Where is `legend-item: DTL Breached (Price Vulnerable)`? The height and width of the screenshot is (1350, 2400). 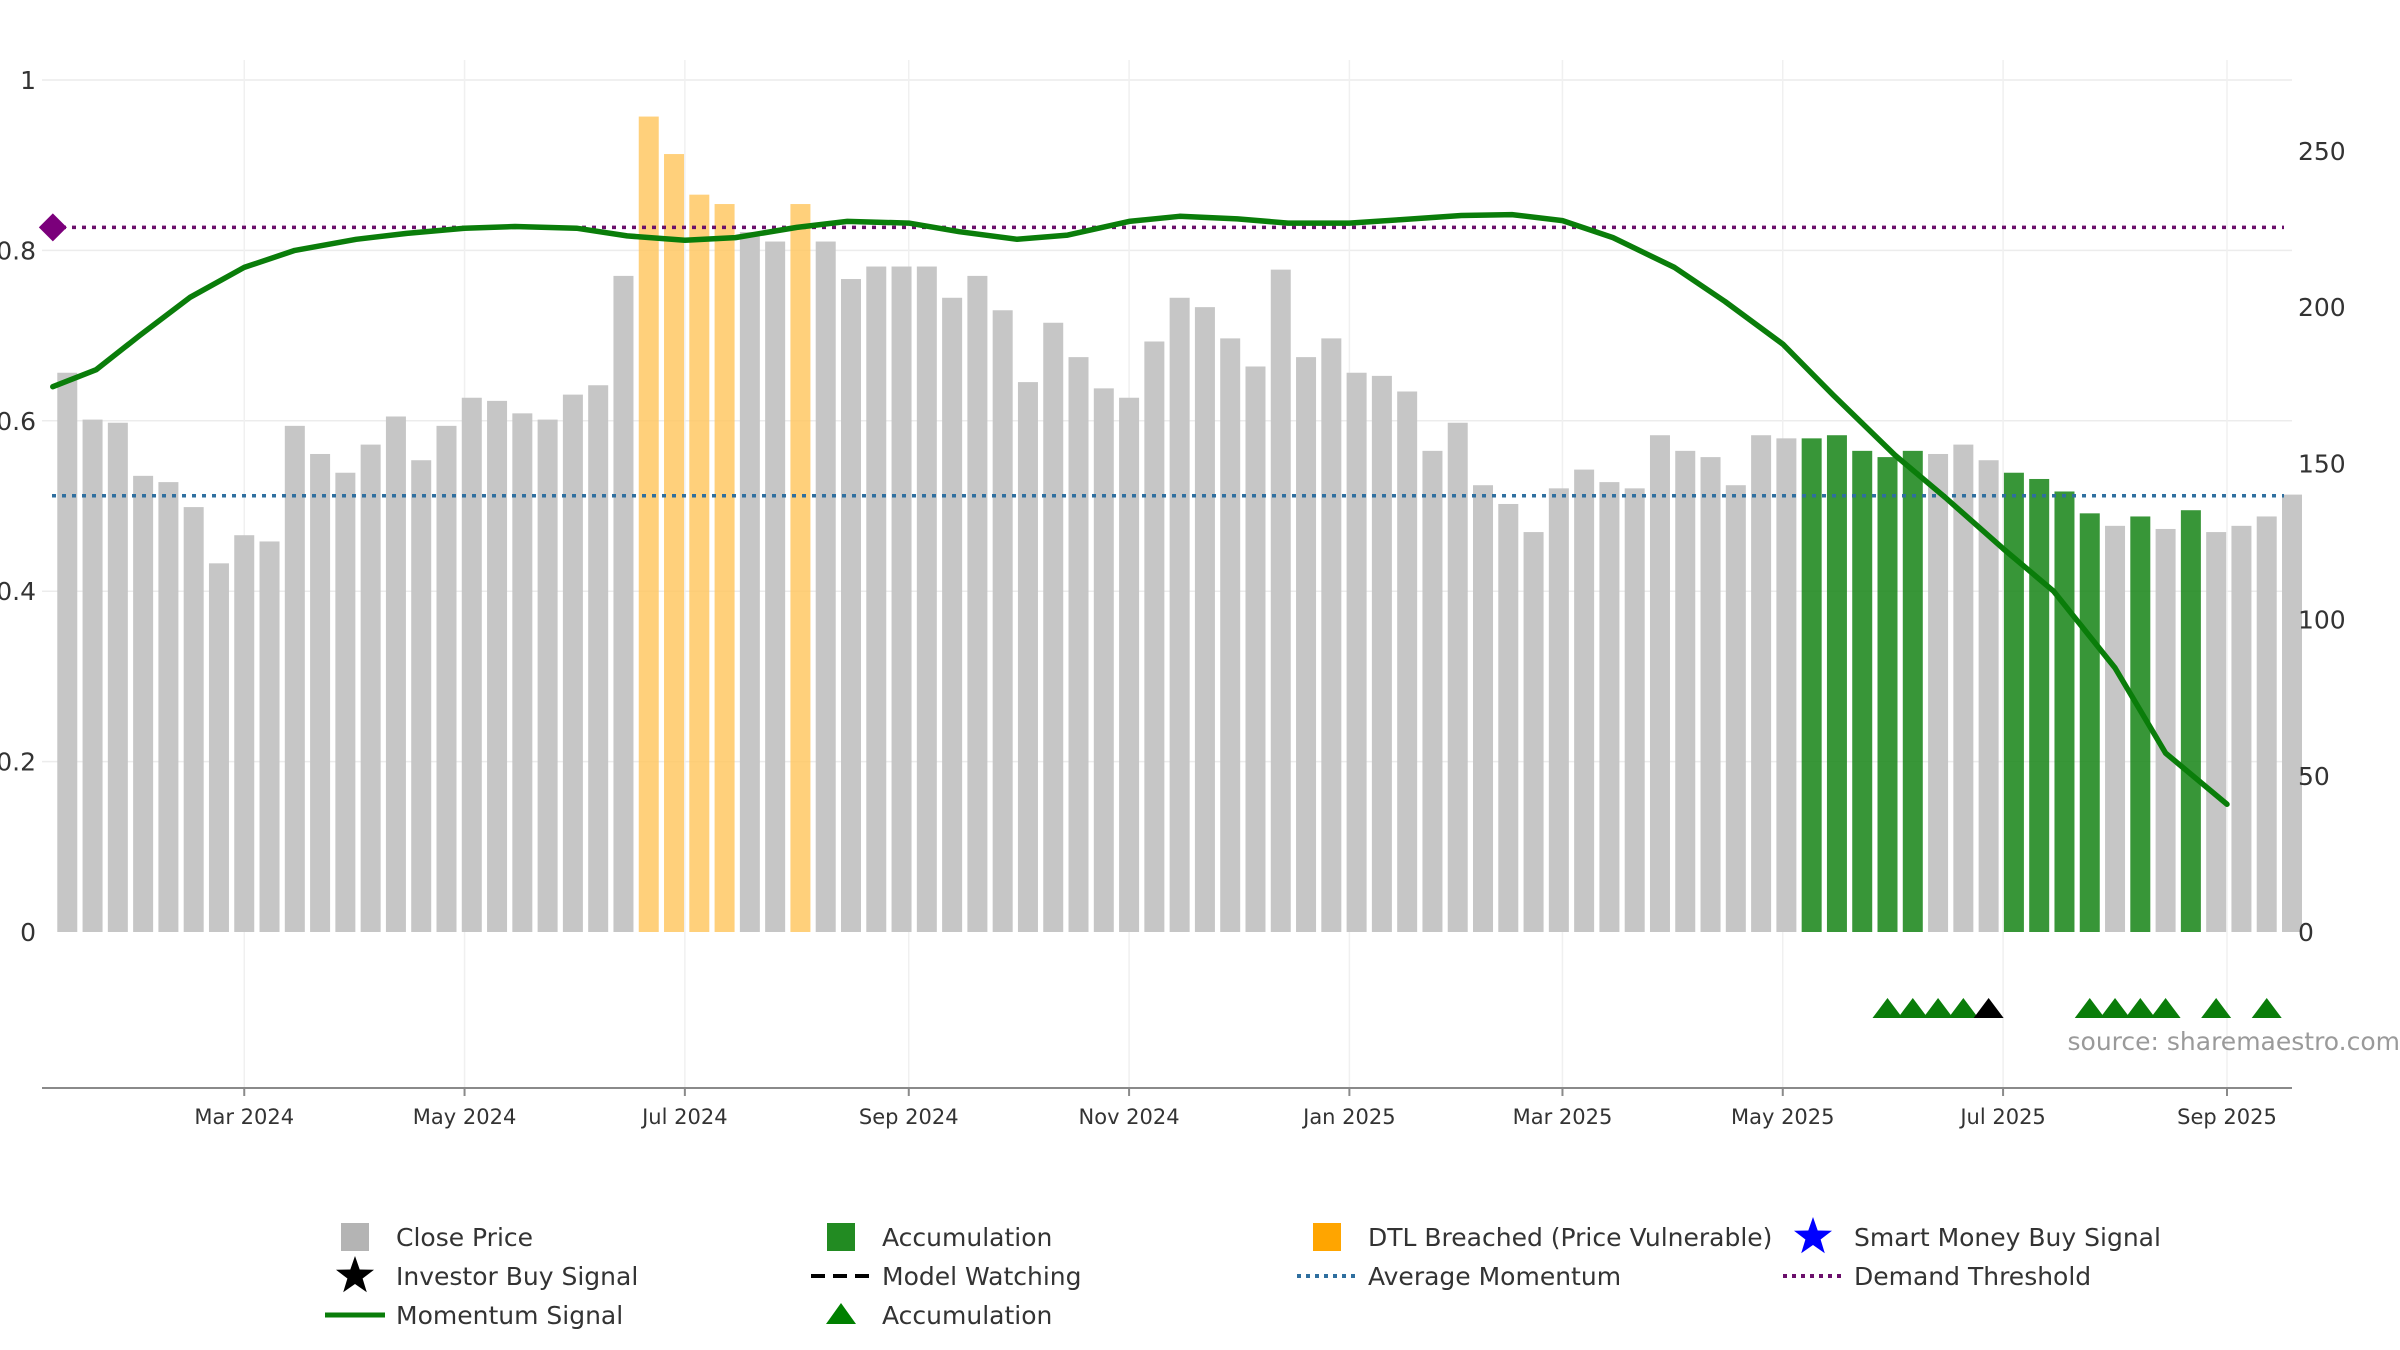 legend-item: DTL Breached (Price Vulnerable) is located at coordinates (1542, 1237).